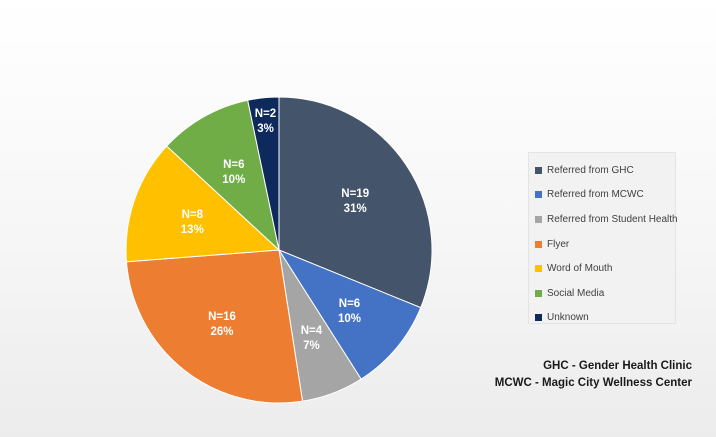 Image resolution: width=716 pixels, height=437 pixels. Describe the element at coordinates (265, 114) in the screenshot. I see `slice-count-label: N=2` at that location.